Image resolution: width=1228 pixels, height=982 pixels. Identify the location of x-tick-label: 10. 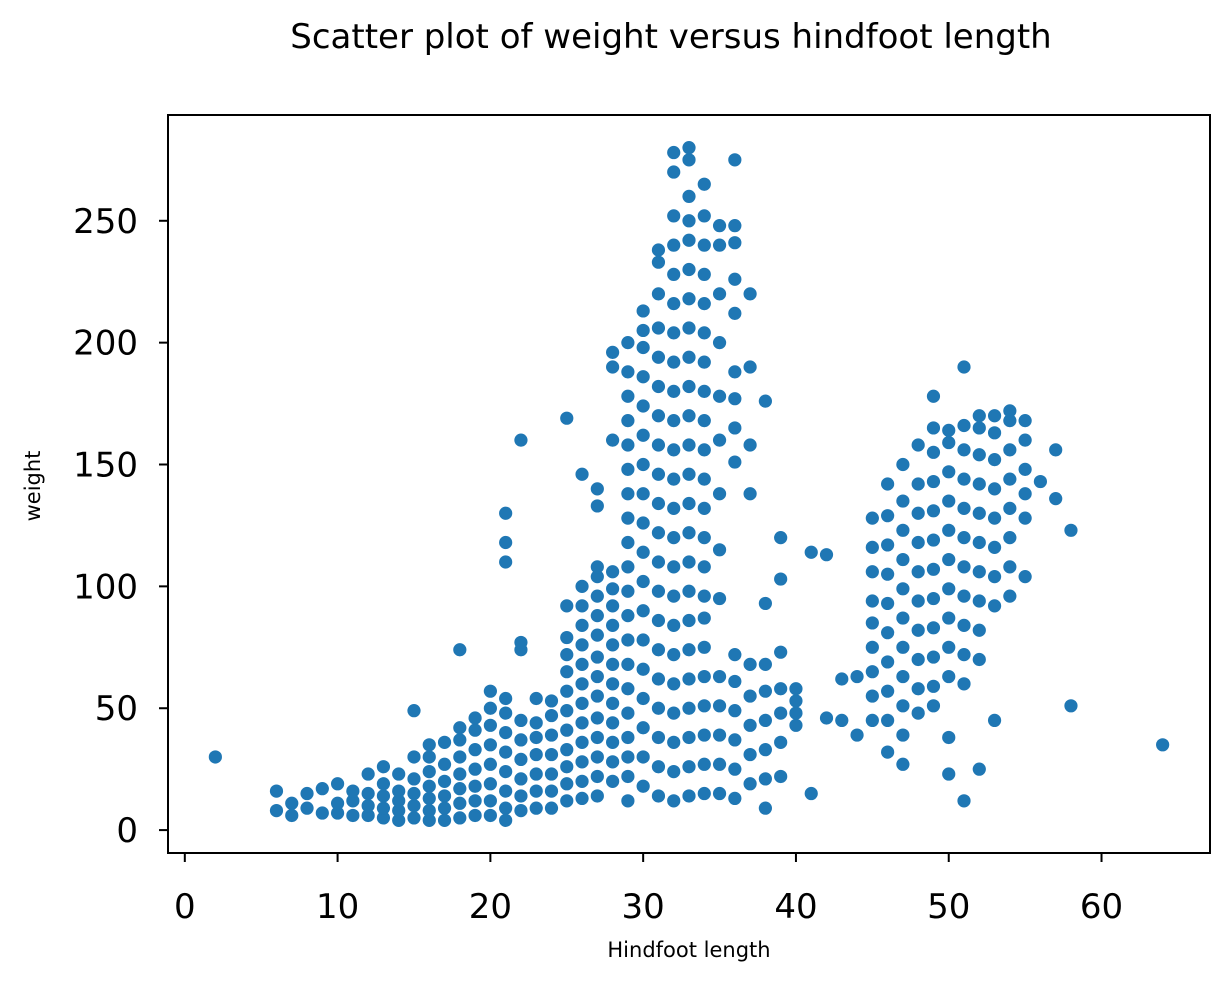
(337, 907).